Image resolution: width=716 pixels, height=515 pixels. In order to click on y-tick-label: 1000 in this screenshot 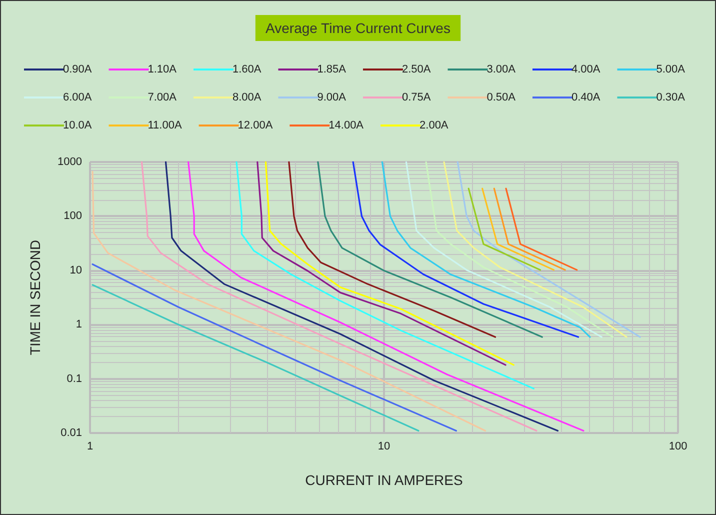, I will do `click(70, 162)`.